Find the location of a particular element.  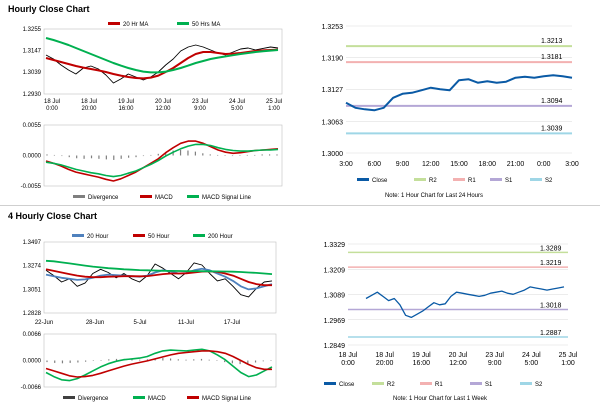

four-hourly-ma-series-line is located at coordinates (159, 280).